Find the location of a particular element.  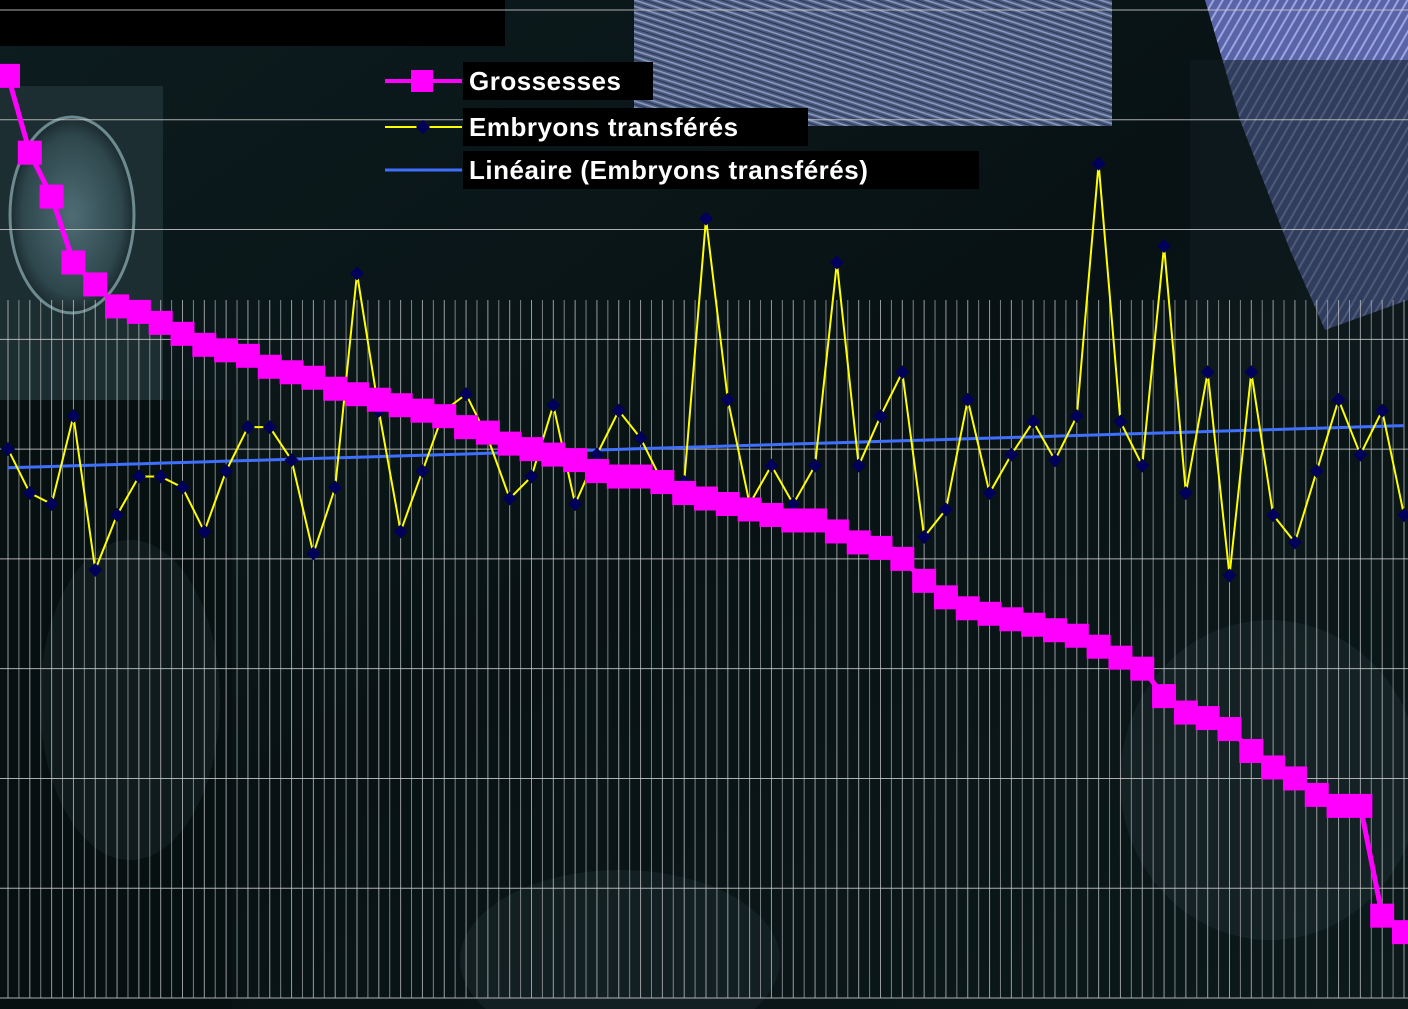

legend-item-embryons: Embryons transférés is located at coordinates (562, 127).